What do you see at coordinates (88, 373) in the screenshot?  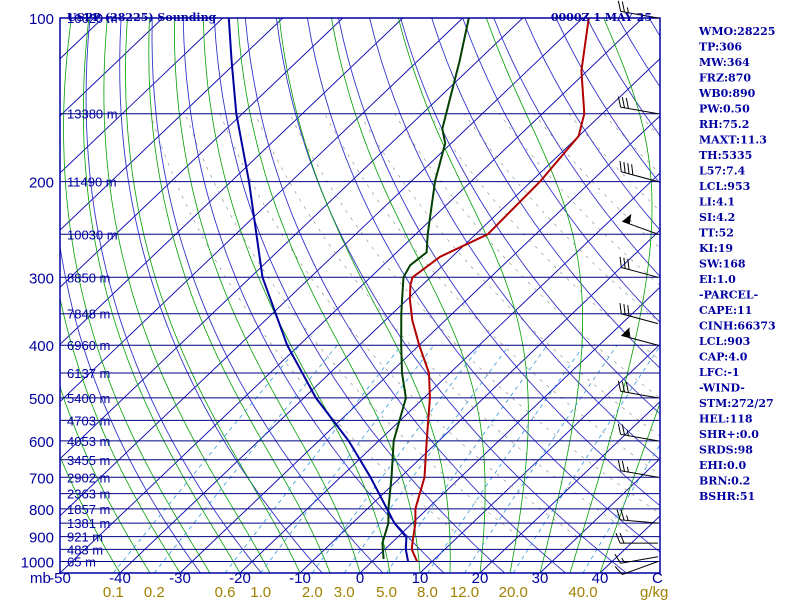 I see `height-label: 6137 m` at bounding box center [88, 373].